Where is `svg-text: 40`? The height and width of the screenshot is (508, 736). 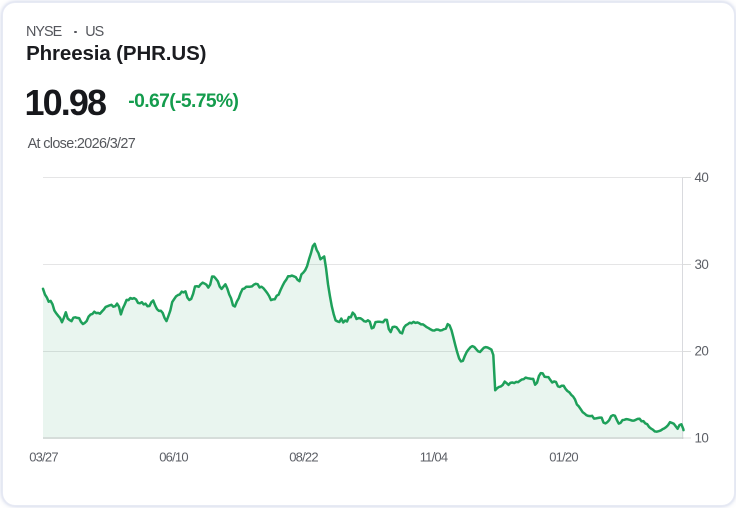
svg-text: 40 is located at coordinates (702, 177).